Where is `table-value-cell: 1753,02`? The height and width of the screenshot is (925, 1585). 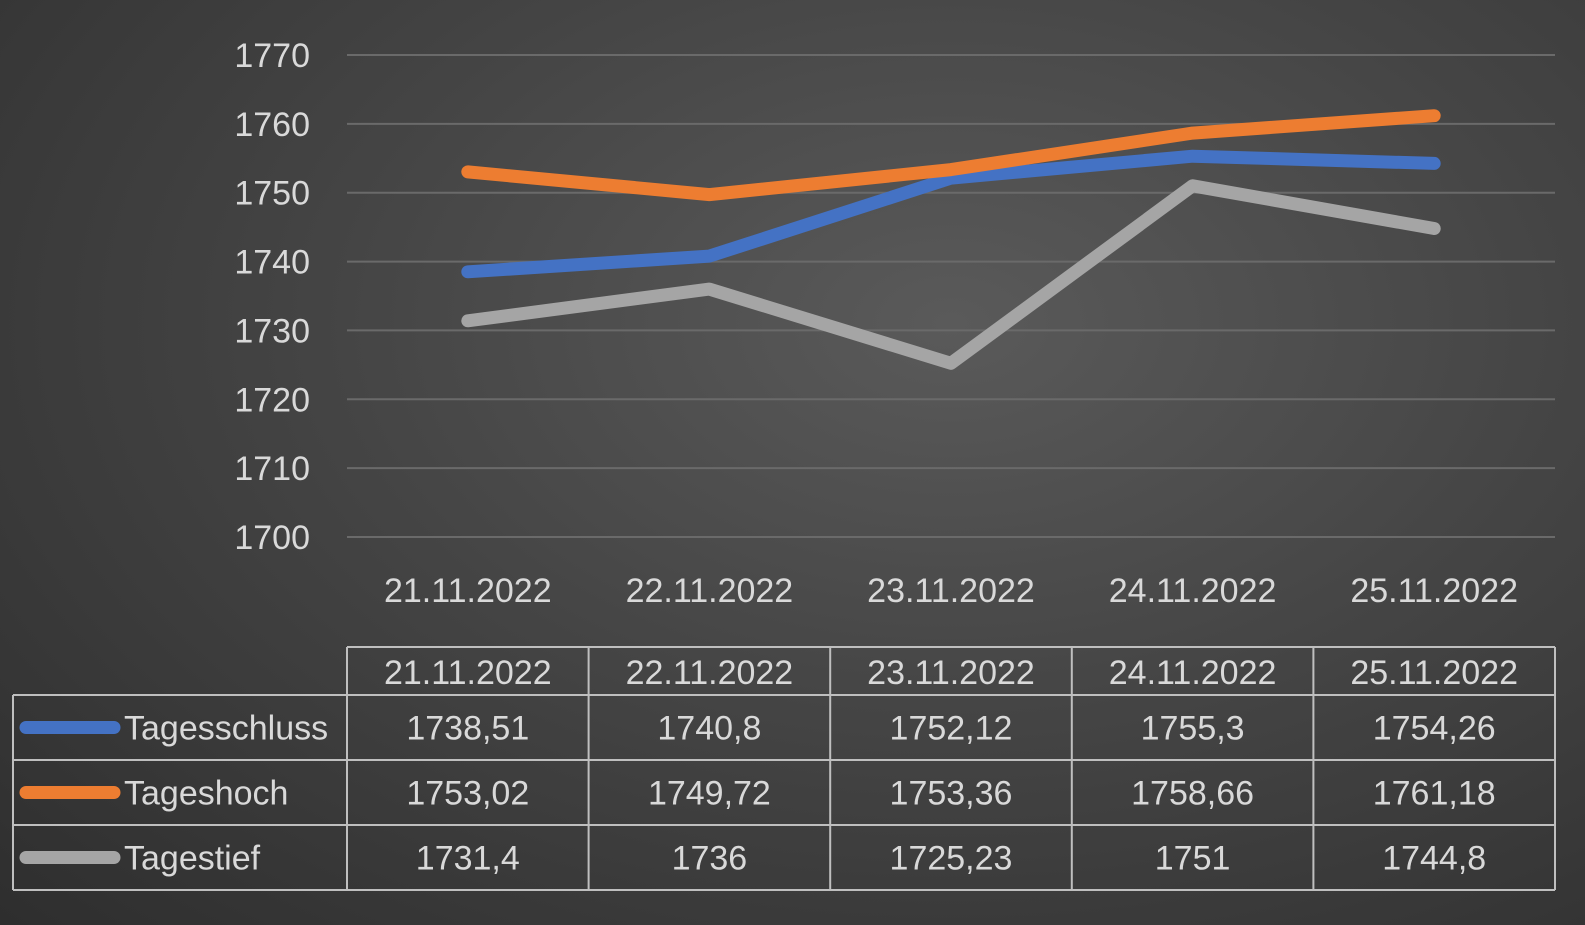 table-value-cell: 1753,02 is located at coordinates (467, 794).